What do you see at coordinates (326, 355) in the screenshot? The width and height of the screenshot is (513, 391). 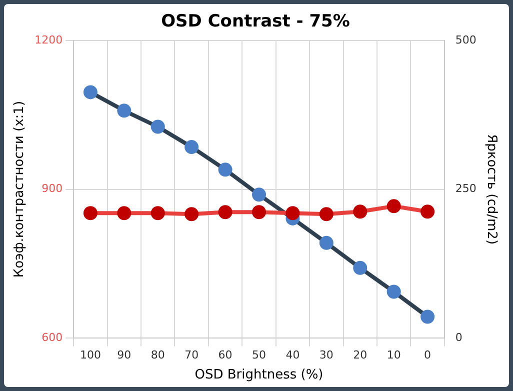 I see `x-tick-label: 30` at bounding box center [326, 355].